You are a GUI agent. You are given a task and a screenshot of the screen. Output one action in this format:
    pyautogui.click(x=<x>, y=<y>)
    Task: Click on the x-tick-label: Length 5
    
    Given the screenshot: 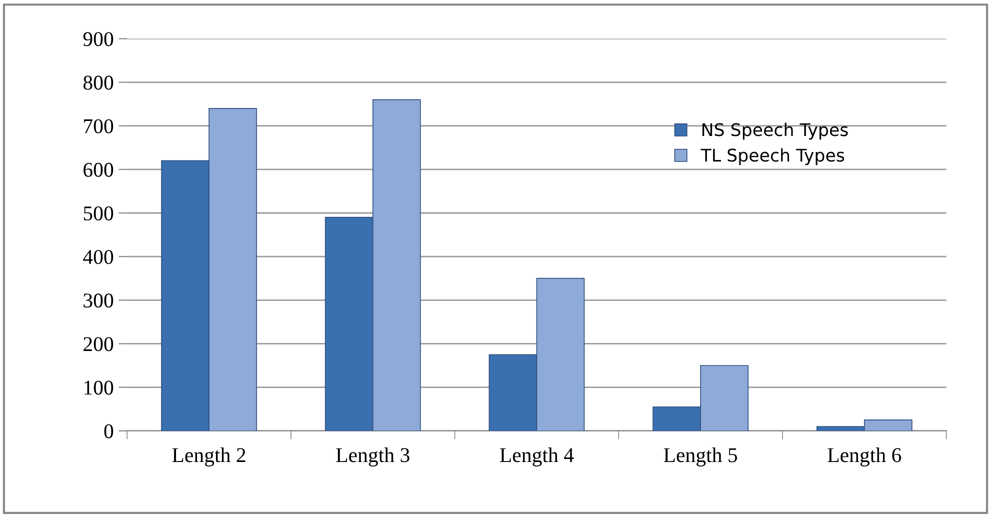 What is the action you would take?
    pyautogui.click(x=701, y=457)
    